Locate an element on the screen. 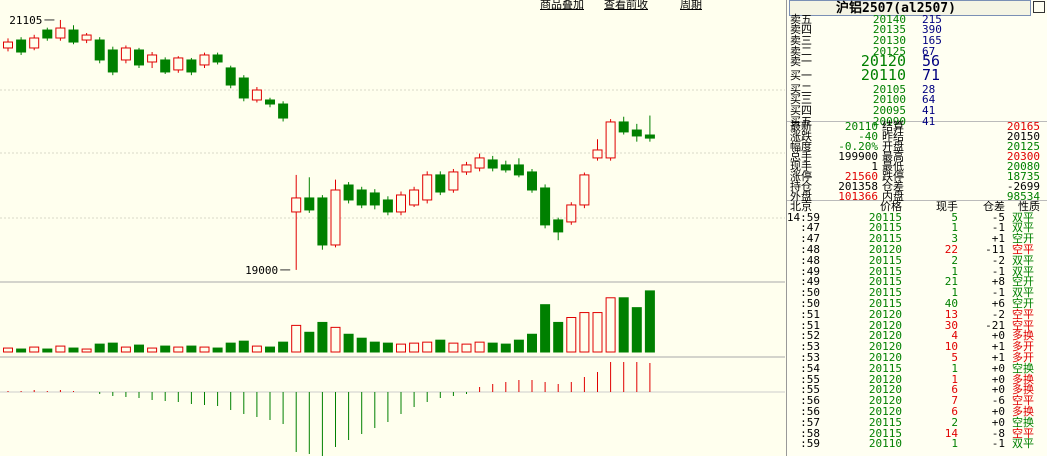 The height and width of the screenshot is (456, 1047). trade-time: :57 is located at coordinates (810, 422).